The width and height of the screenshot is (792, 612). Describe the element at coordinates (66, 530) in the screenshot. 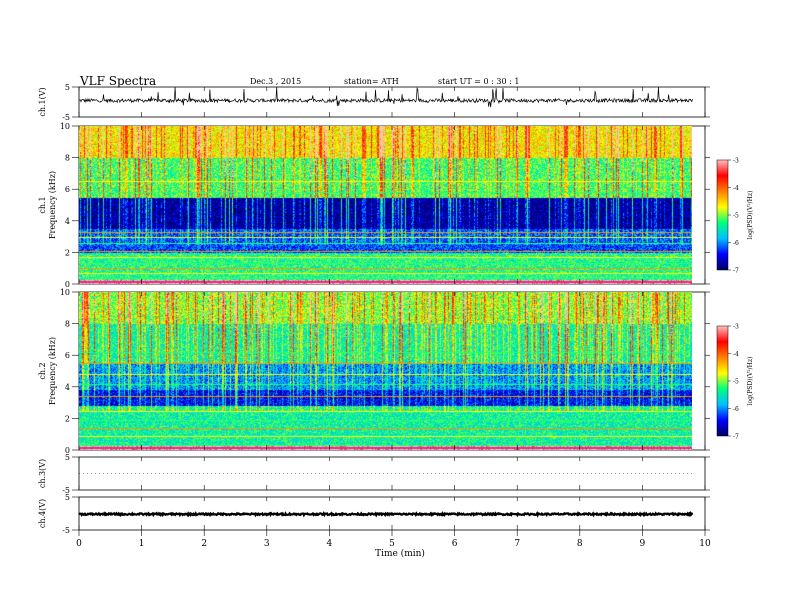

I see `ch4-waveform-ytick-label: -5` at that location.